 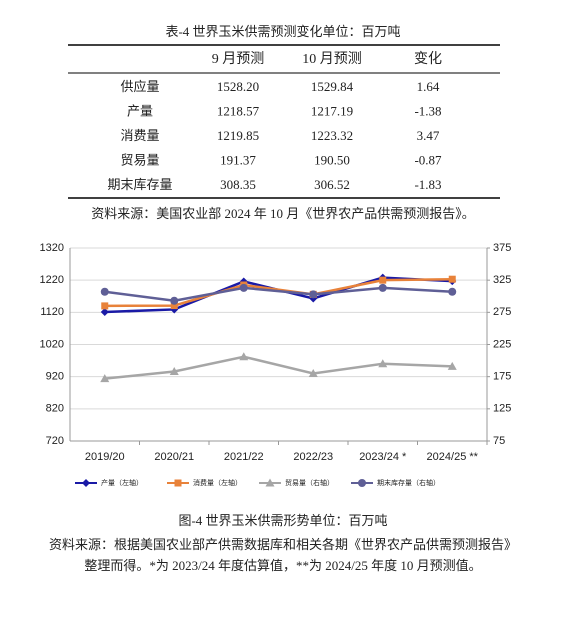 I want to click on y-tick-label: 1020, so click(x=52, y=344).